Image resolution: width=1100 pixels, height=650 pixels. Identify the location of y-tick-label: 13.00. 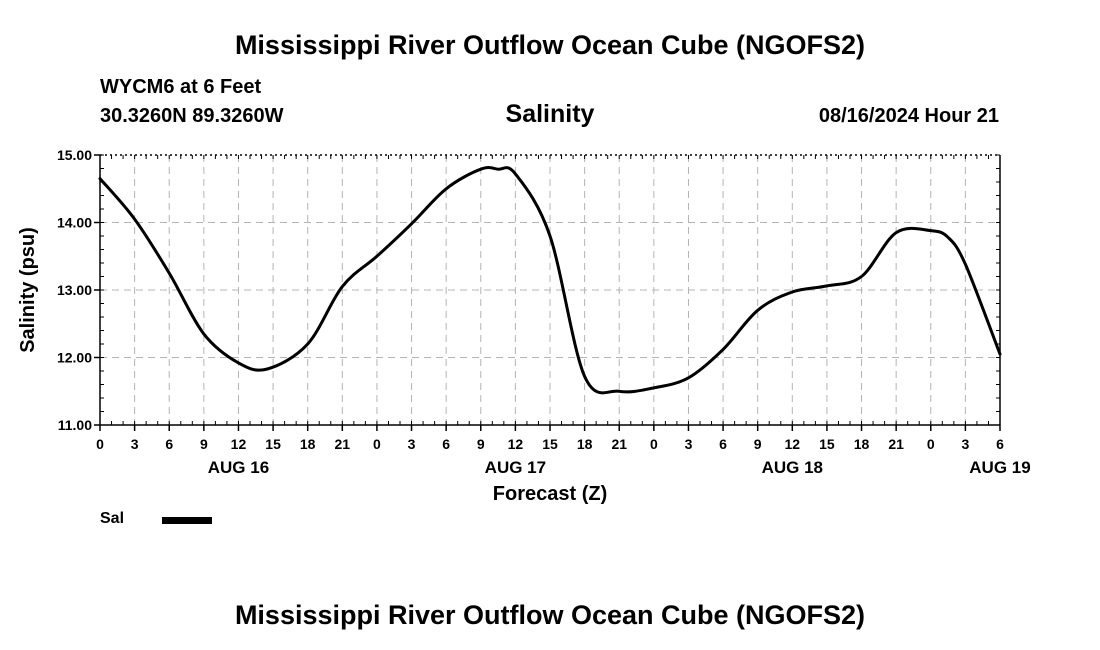
(74, 290).